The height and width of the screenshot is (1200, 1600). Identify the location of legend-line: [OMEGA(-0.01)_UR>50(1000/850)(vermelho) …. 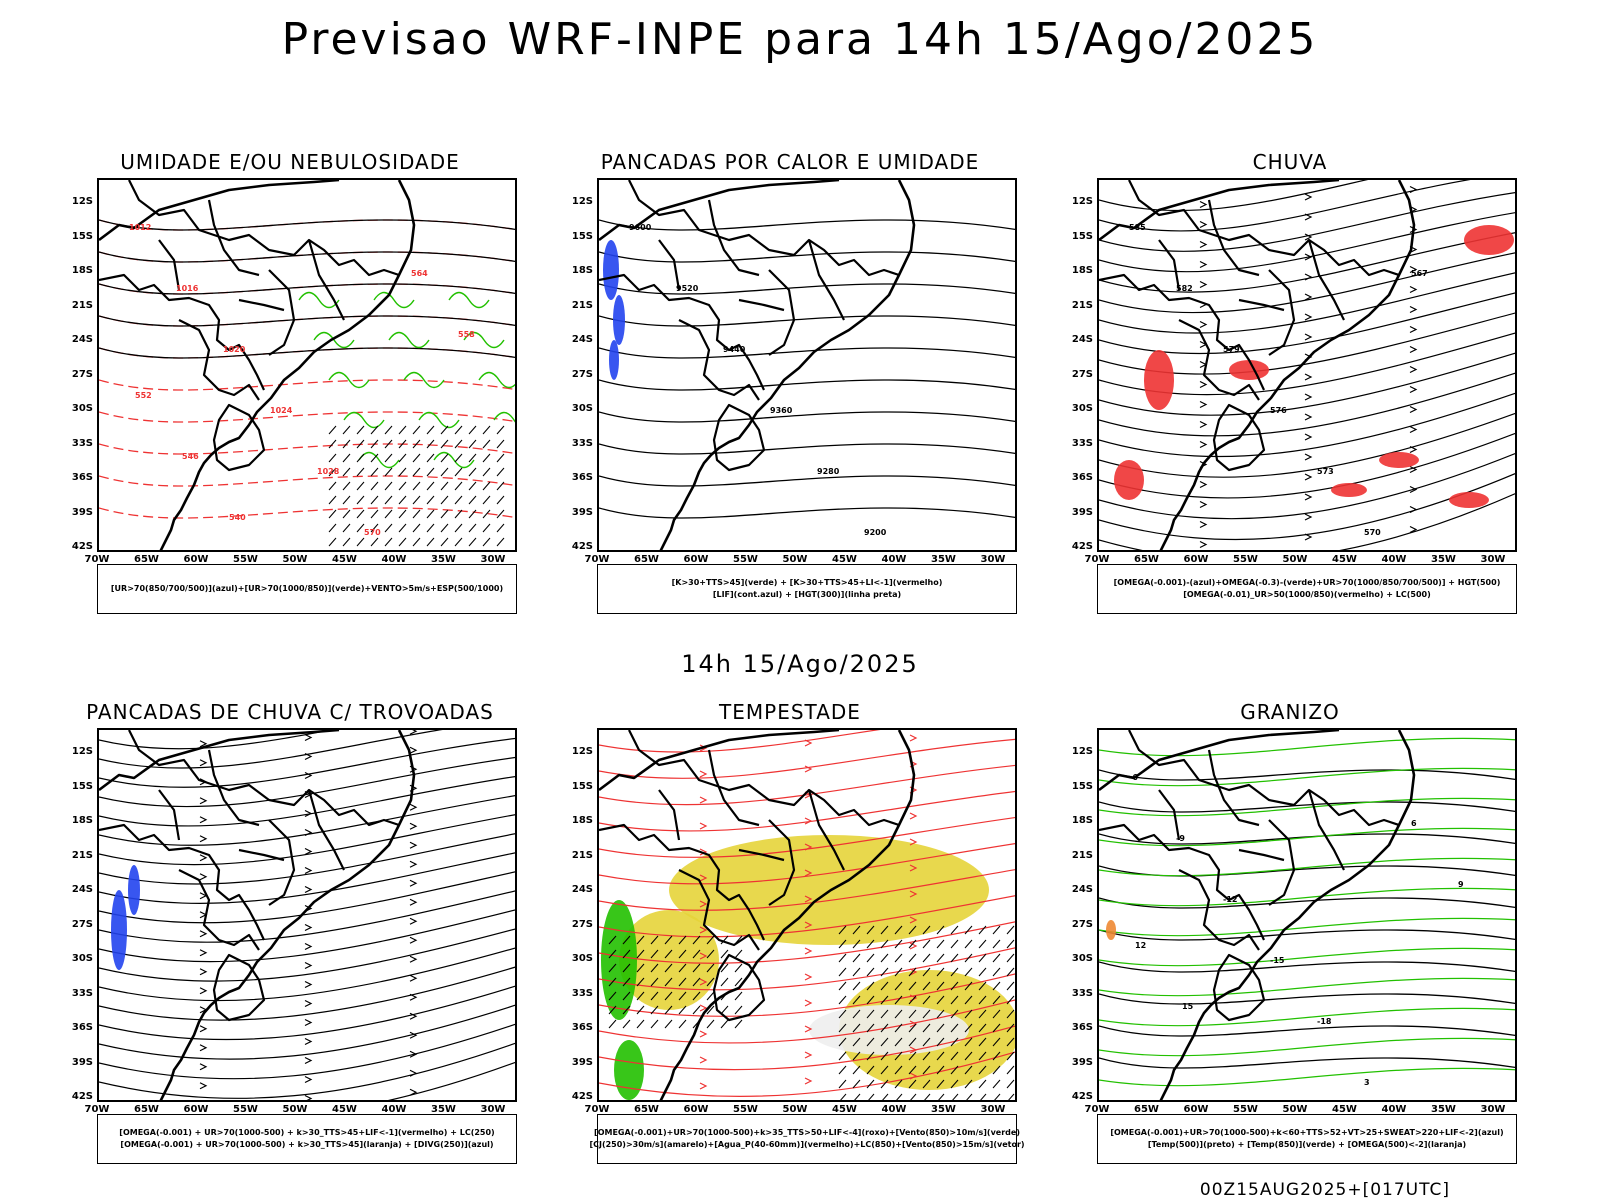
(1307, 594).